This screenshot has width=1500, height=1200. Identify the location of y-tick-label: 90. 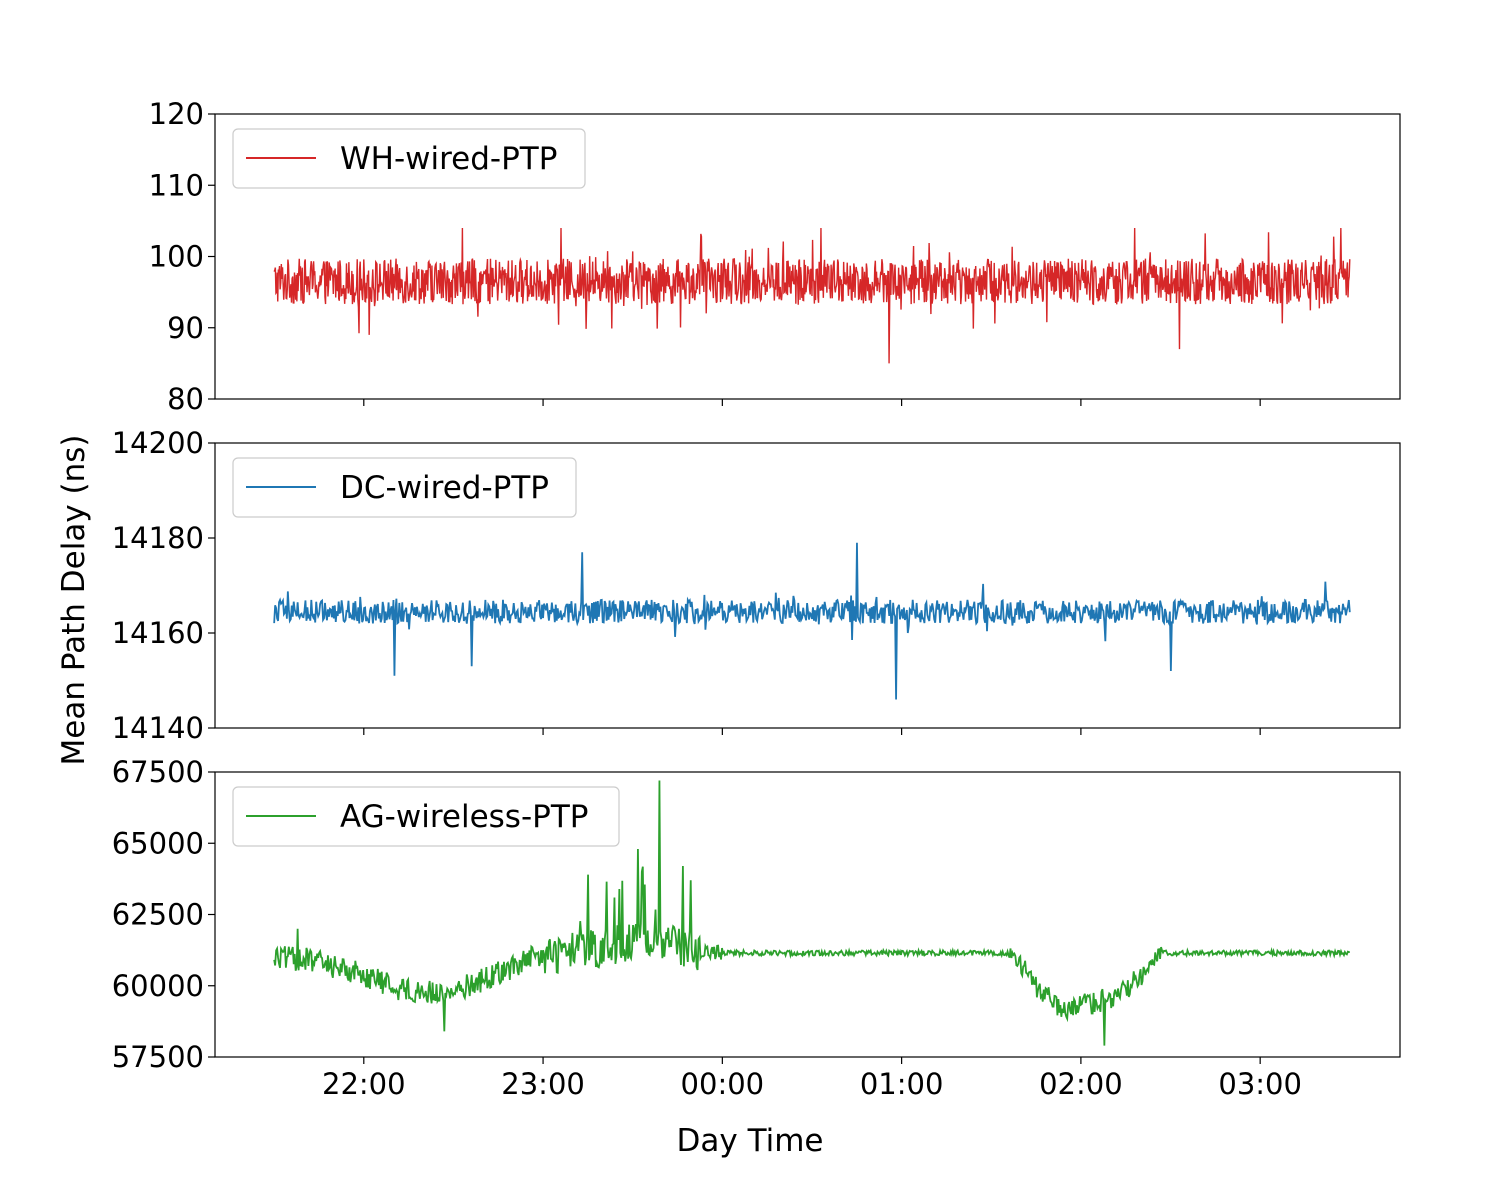
(185, 328).